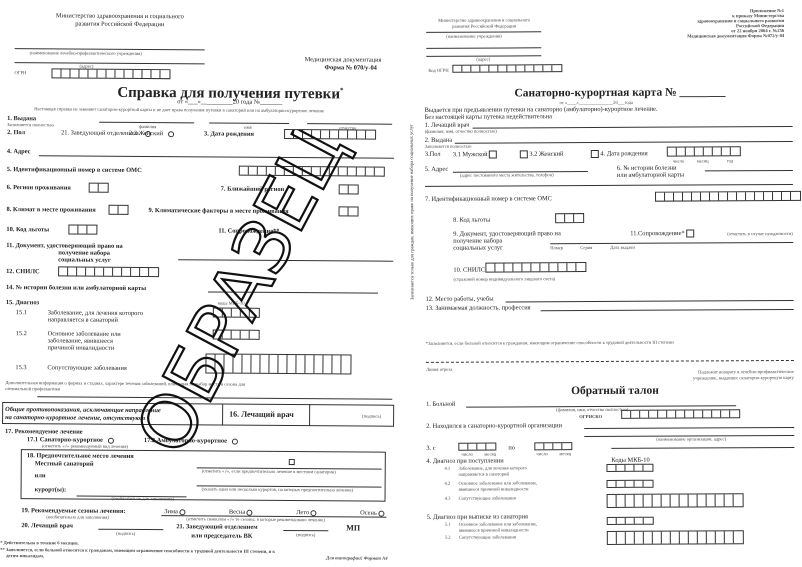 This screenshot has width=802, height=567. What do you see at coordinates (630, 467) in the screenshot?
I see `c41-boxes` at bounding box center [630, 467].